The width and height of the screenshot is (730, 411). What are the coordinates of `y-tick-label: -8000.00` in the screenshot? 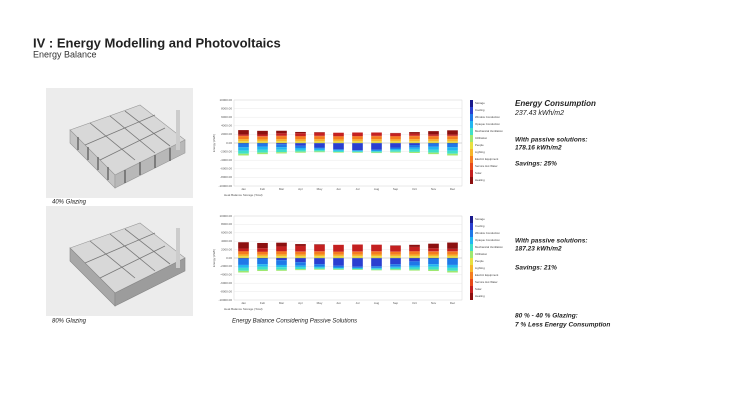 It's located at (226, 291).